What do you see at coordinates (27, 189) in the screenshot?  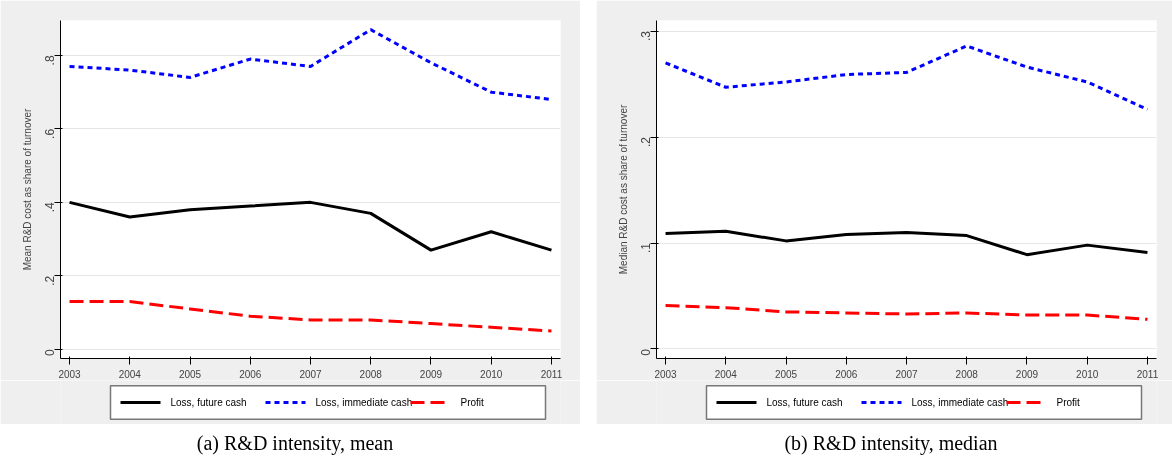 I see `y-axis-title: Mean R&D cost as share of turnover` at bounding box center [27, 189].